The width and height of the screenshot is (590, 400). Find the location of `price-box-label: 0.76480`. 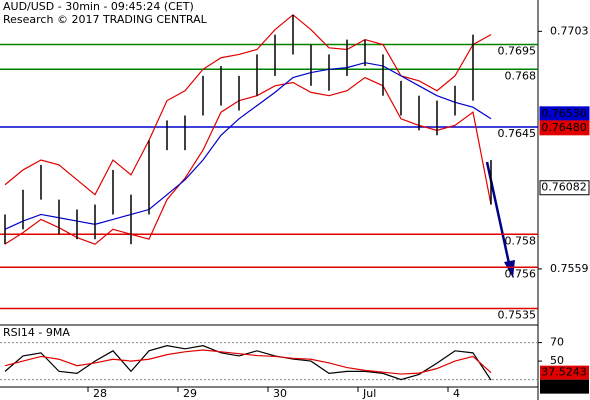

price-box-label: 0.76480 is located at coordinates (564, 127).